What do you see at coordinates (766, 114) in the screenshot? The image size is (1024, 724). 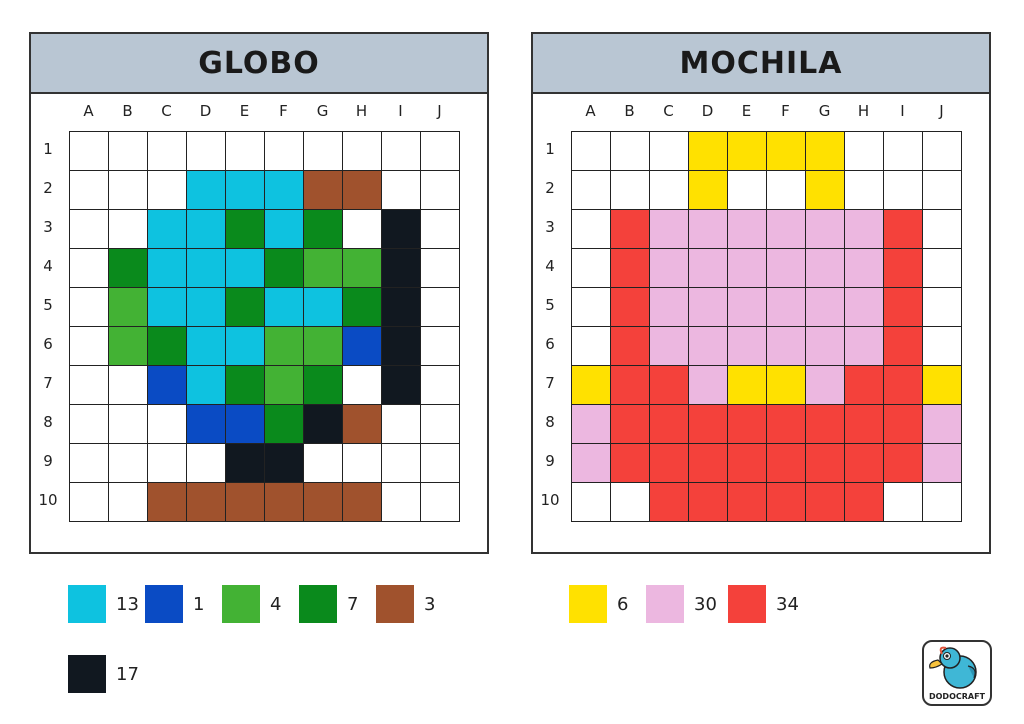 I see `mochila-column-labels: A B C D E F G H I J` at bounding box center [766, 114].